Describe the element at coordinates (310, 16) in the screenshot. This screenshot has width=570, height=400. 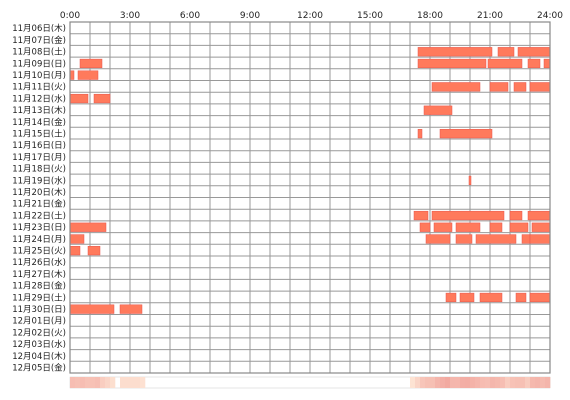
I see `x-tick-label: 12:00` at that location.